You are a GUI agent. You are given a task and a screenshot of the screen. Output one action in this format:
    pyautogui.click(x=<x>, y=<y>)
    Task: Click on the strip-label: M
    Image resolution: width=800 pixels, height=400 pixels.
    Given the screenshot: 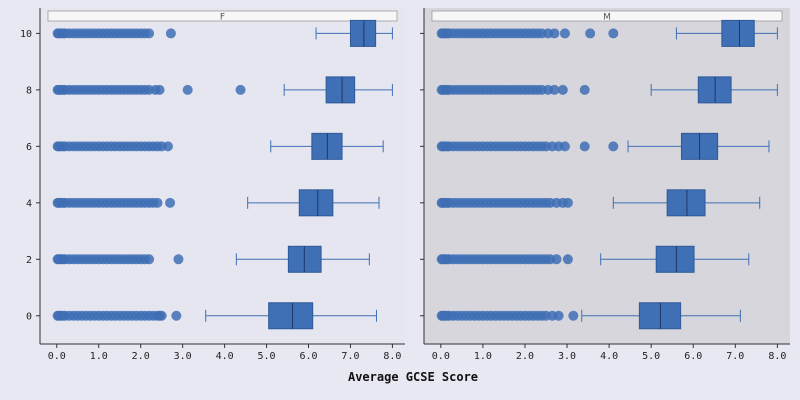 What is the action you would take?
    pyautogui.click(x=607, y=18)
    